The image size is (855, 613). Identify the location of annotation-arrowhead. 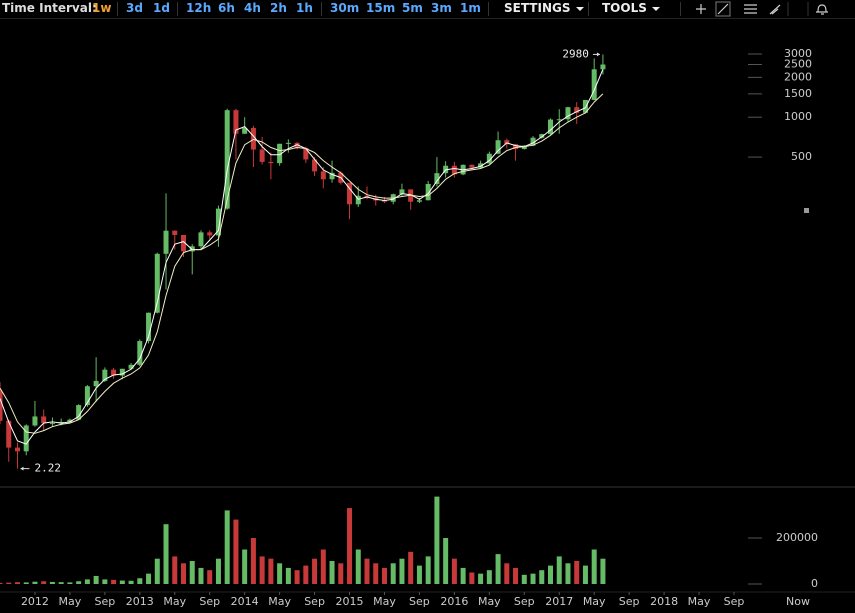
(598, 54).